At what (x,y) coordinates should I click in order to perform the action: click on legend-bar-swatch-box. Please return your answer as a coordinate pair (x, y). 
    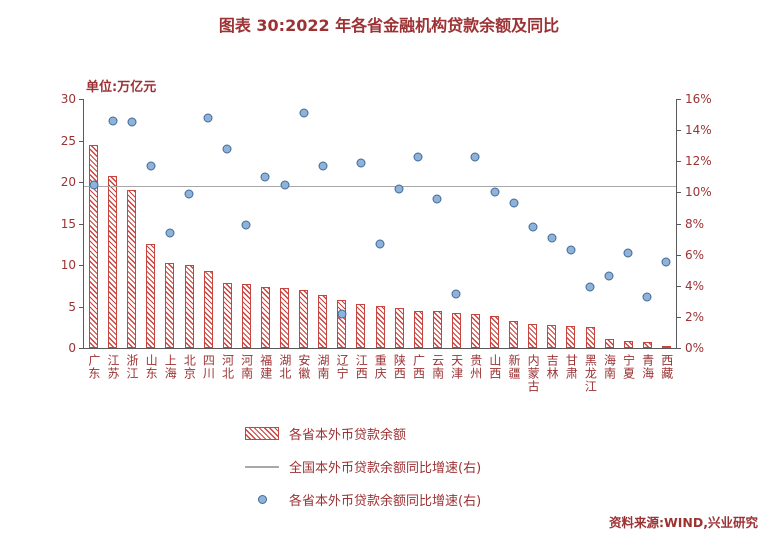
    Looking at the image, I should click on (262, 433).